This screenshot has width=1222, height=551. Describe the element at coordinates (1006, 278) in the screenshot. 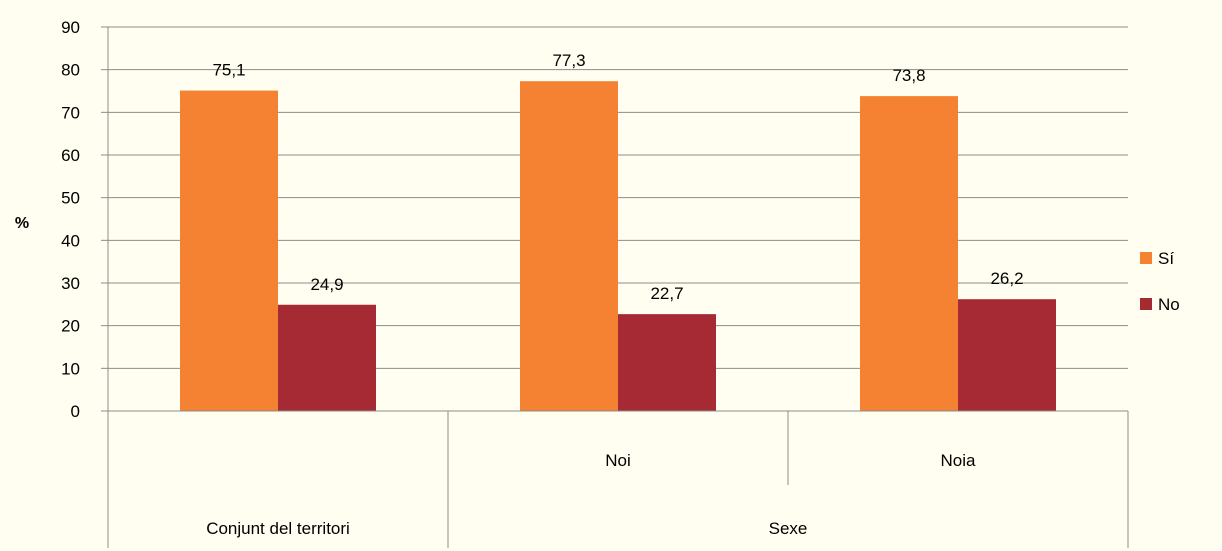

I see `data-label: 26,2` at that location.